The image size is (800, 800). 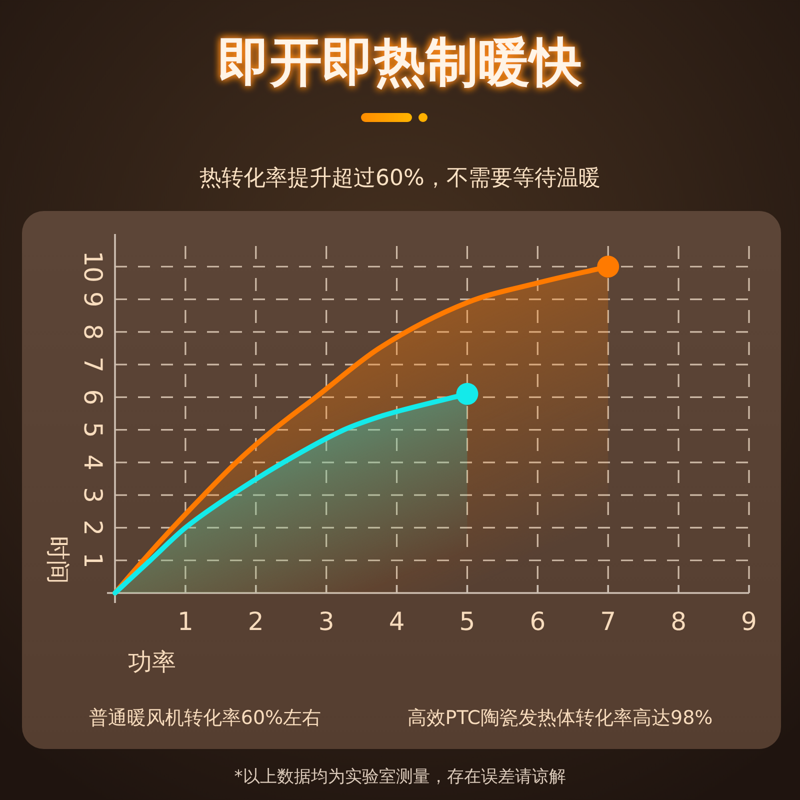 I want to click on y-tick-label: 1, so click(x=93, y=560).